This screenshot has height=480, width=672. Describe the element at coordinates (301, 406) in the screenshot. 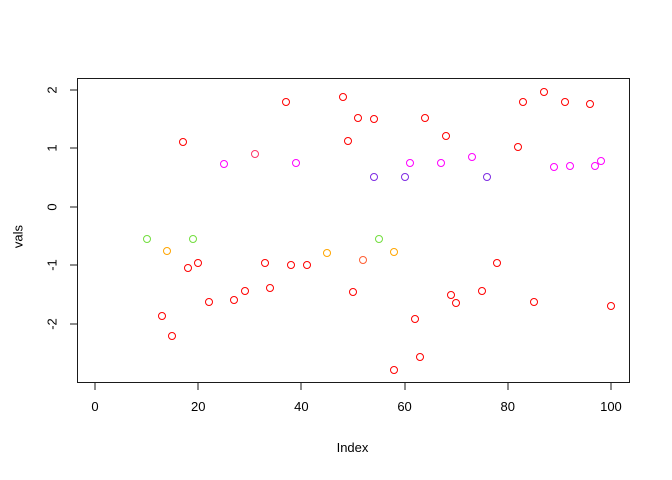

I see `x-tick-label: 40` at that location.